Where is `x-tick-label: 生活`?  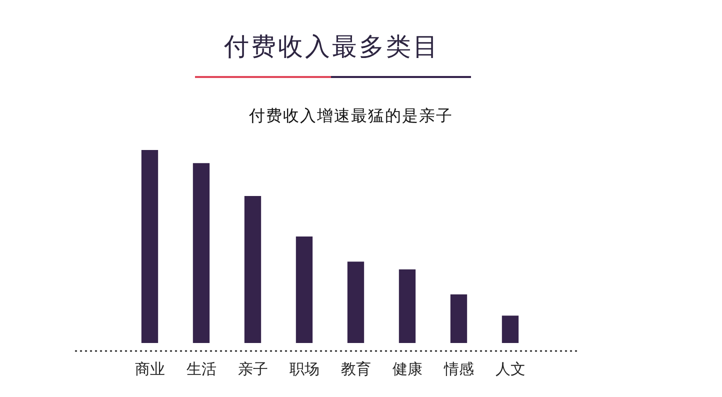 x-tick-label: 生活 is located at coordinates (201, 369).